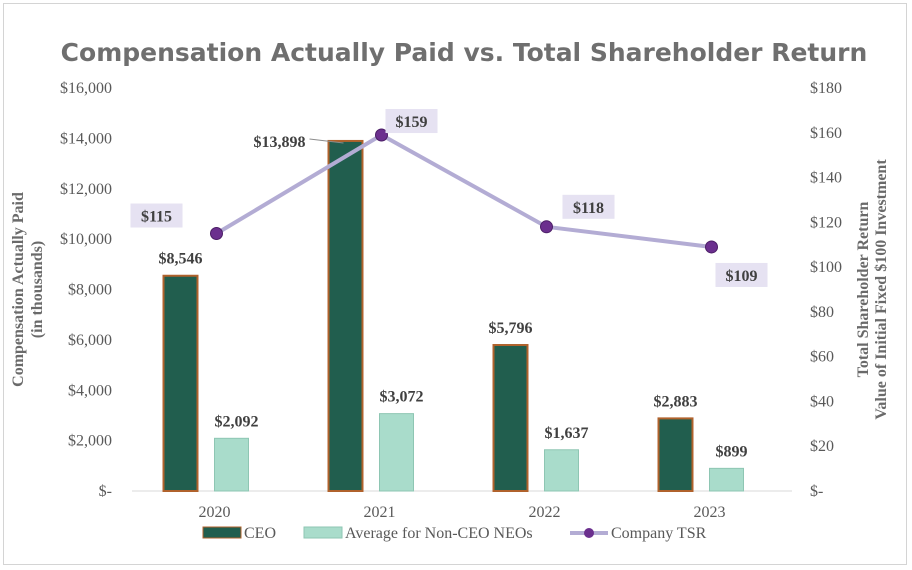  What do you see at coordinates (90, 340) in the screenshot?
I see `y-tick-label: $6,000` at bounding box center [90, 340].